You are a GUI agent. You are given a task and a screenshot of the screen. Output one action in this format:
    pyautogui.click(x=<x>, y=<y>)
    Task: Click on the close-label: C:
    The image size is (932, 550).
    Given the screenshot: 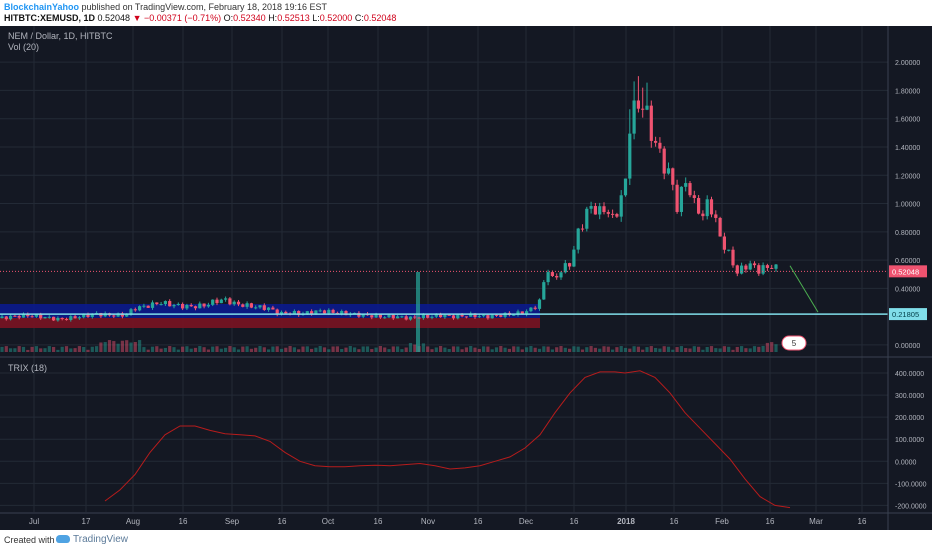 What is the action you would take?
    pyautogui.click(x=359, y=18)
    